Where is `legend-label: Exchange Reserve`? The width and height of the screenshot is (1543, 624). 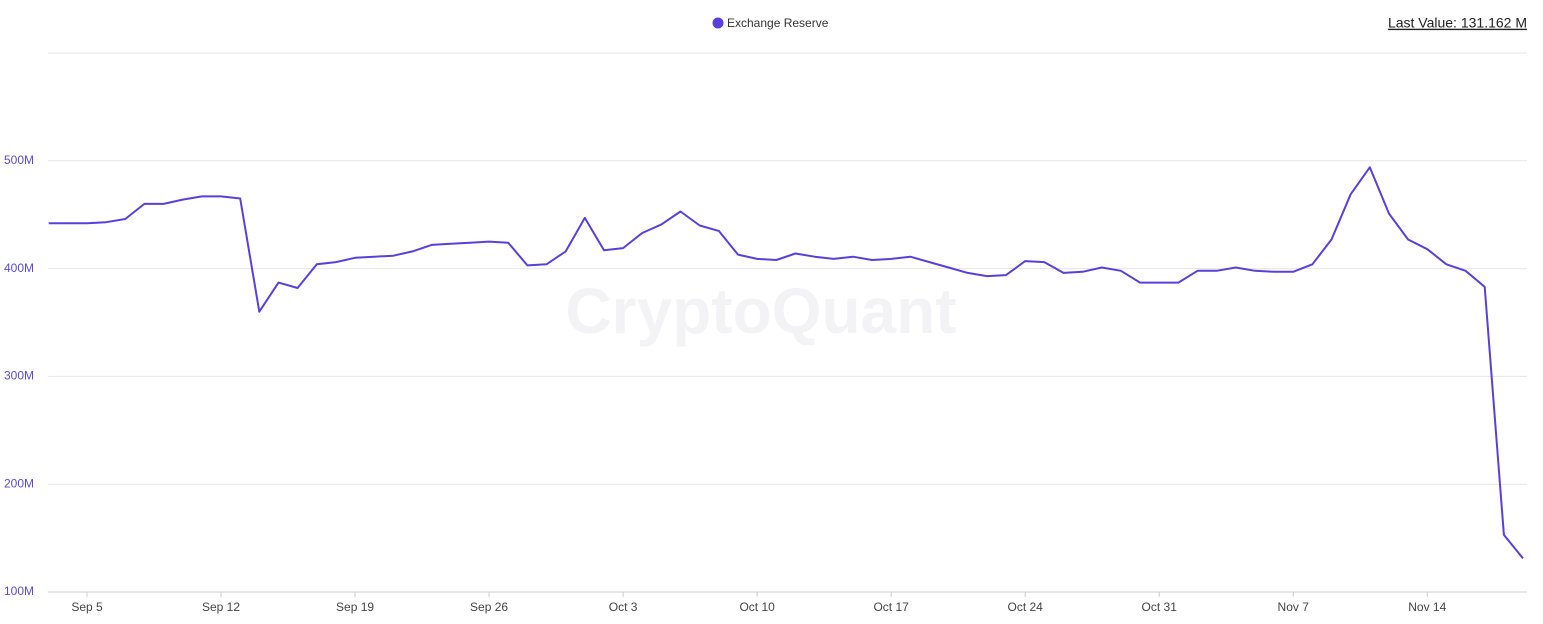
legend-label: Exchange Reserve is located at coordinates (778, 23).